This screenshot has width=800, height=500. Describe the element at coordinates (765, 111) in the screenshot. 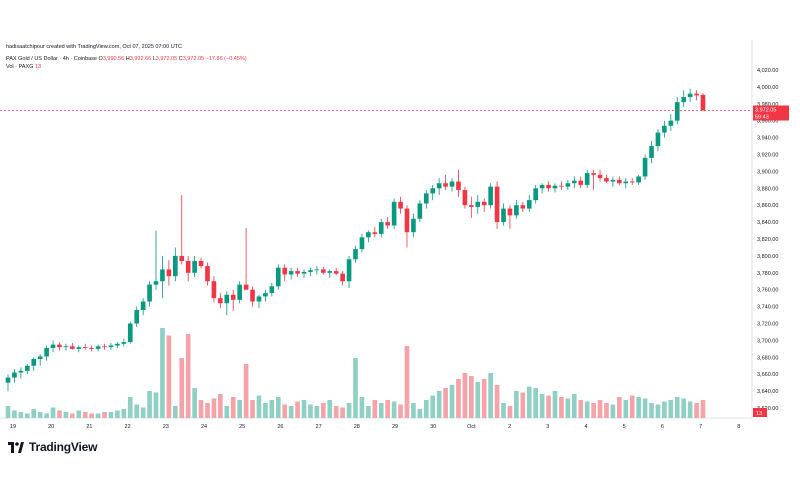

I see `last-price-tag: 3,972.05` at that location.